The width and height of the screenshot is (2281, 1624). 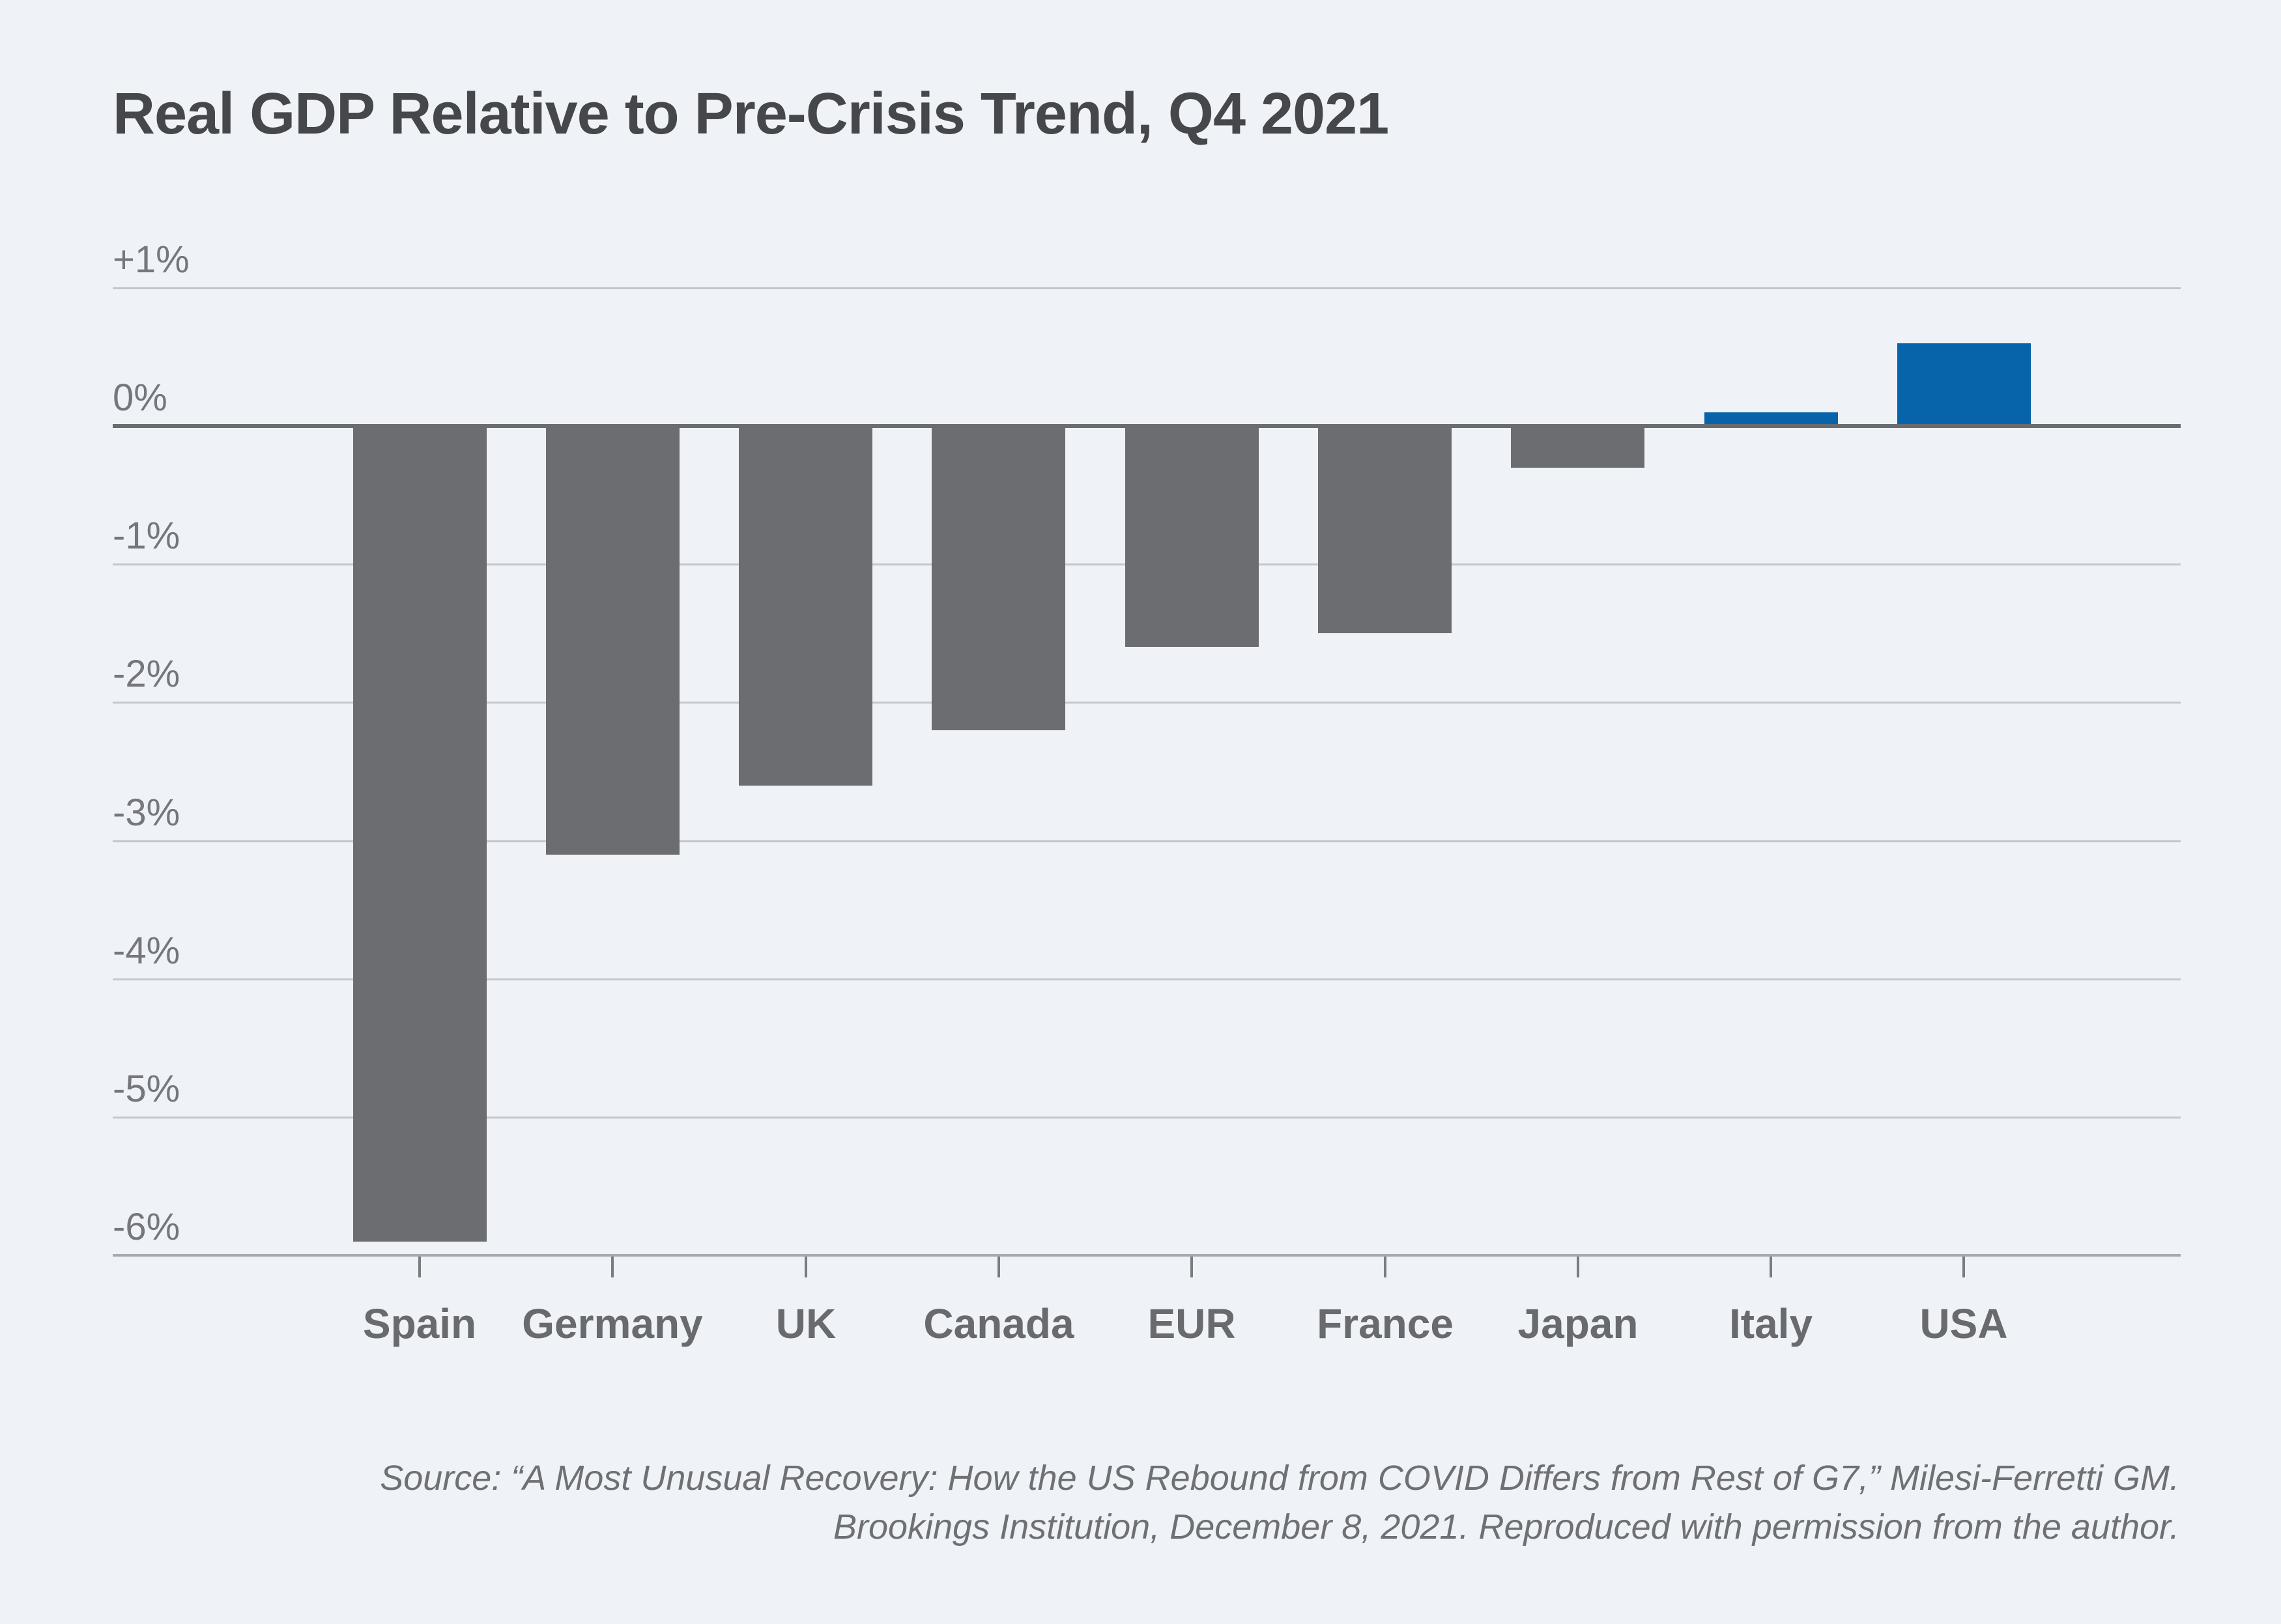 I want to click on bar-uk, so click(x=805, y=606).